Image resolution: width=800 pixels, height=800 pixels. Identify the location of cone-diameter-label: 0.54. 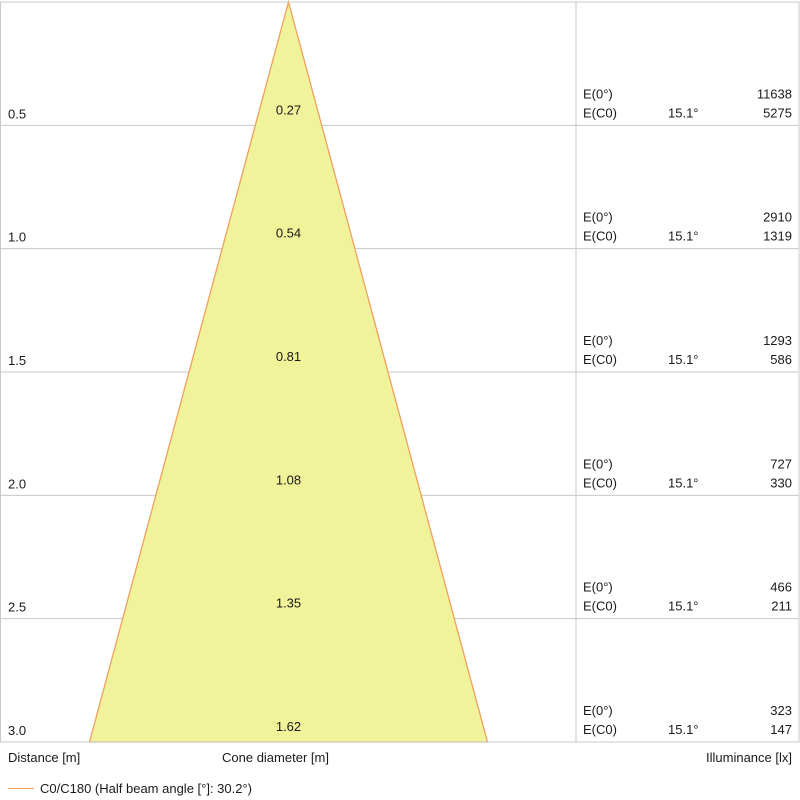
(288, 233).